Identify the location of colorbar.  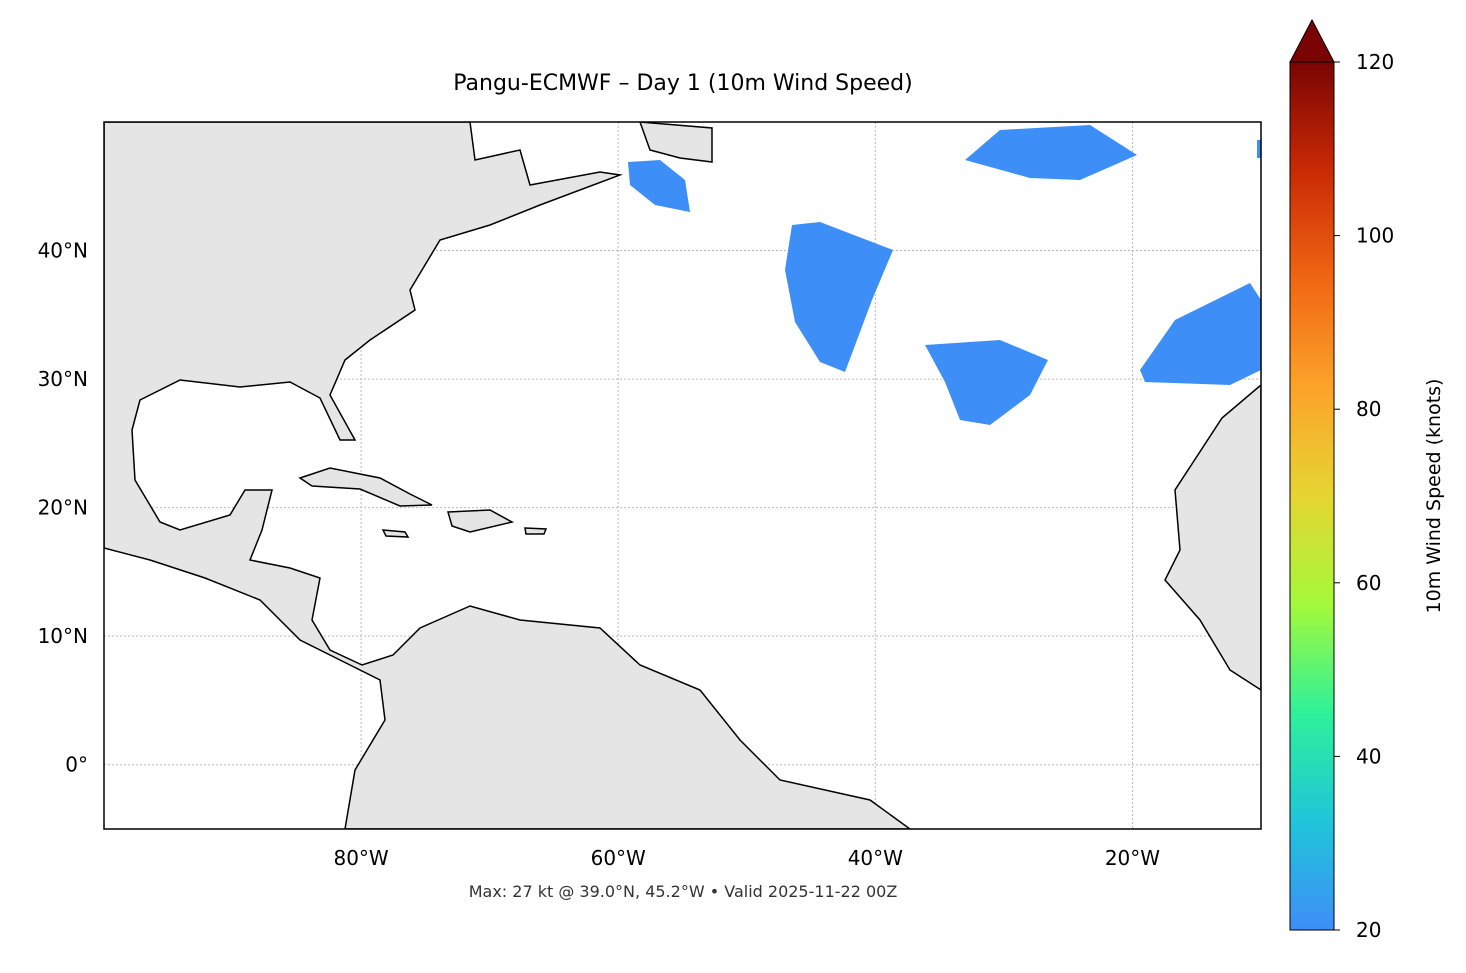
(1312, 496).